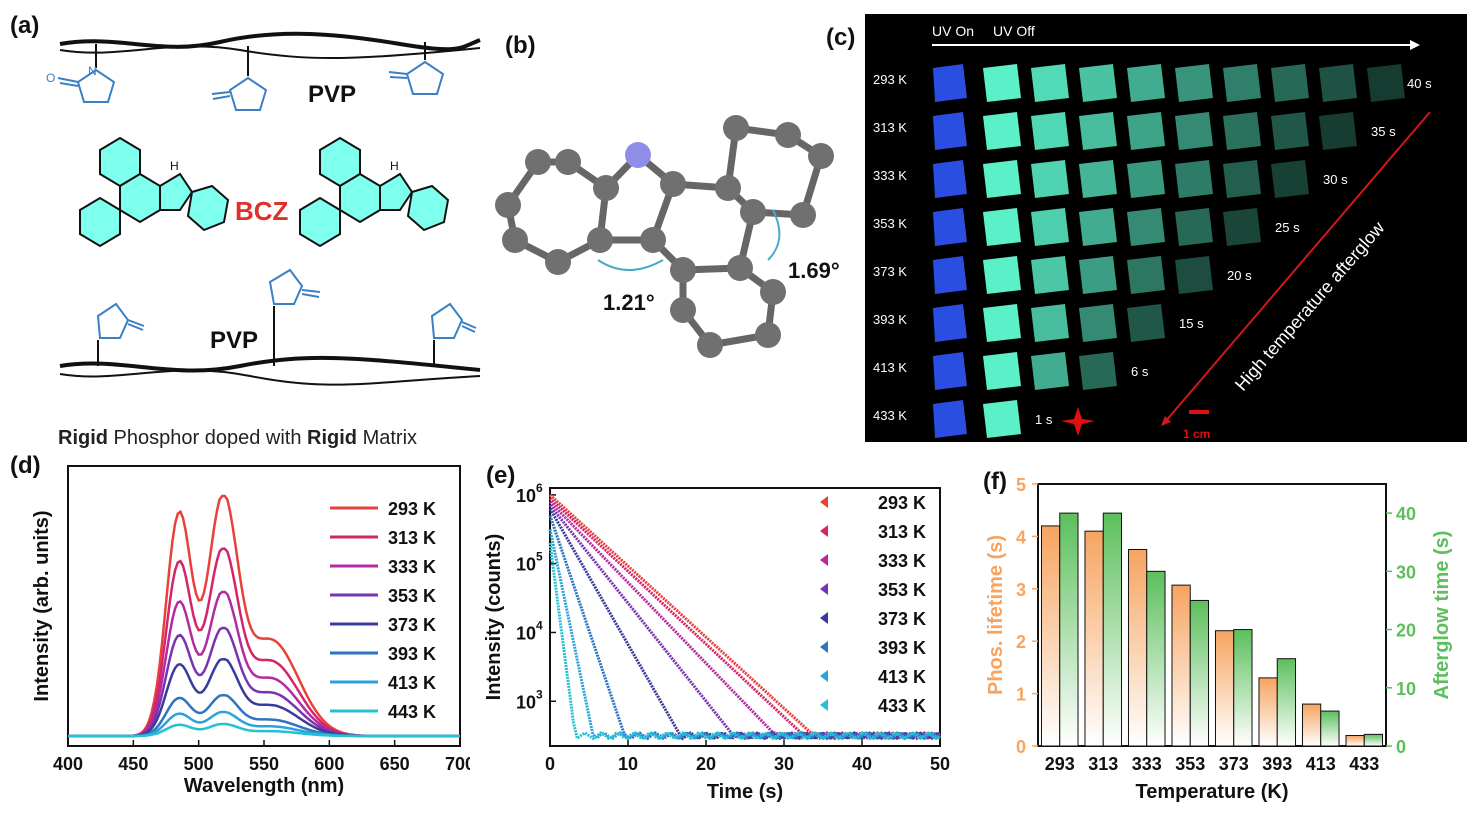 This screenshot has width=1481, height=824. I want to click on x-tick-label-e: 40, so click(862, 764).